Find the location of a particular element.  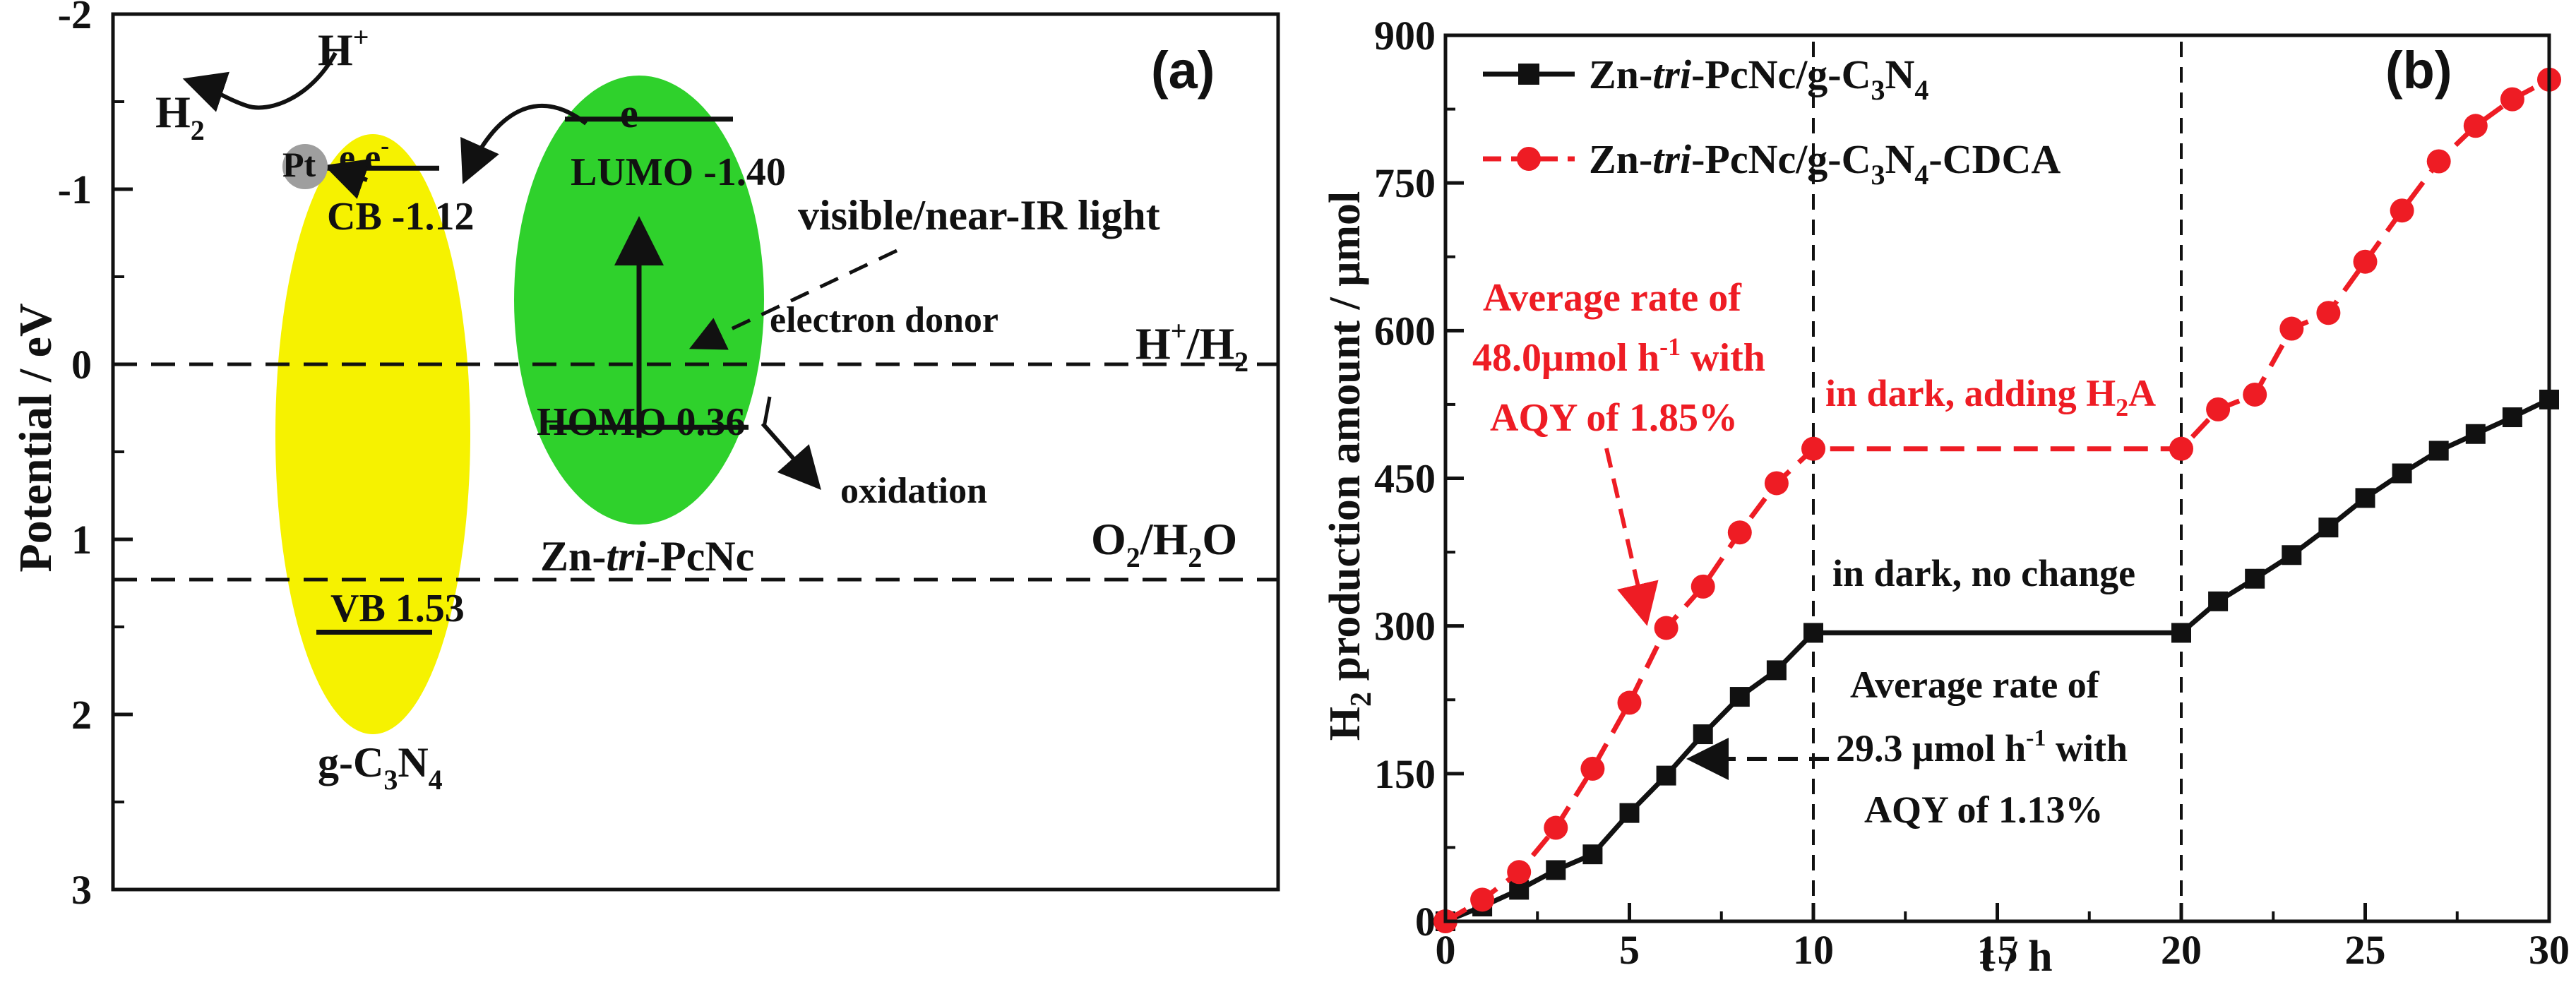

y-tick-label: 450 is located at coordinates (1405, 479).